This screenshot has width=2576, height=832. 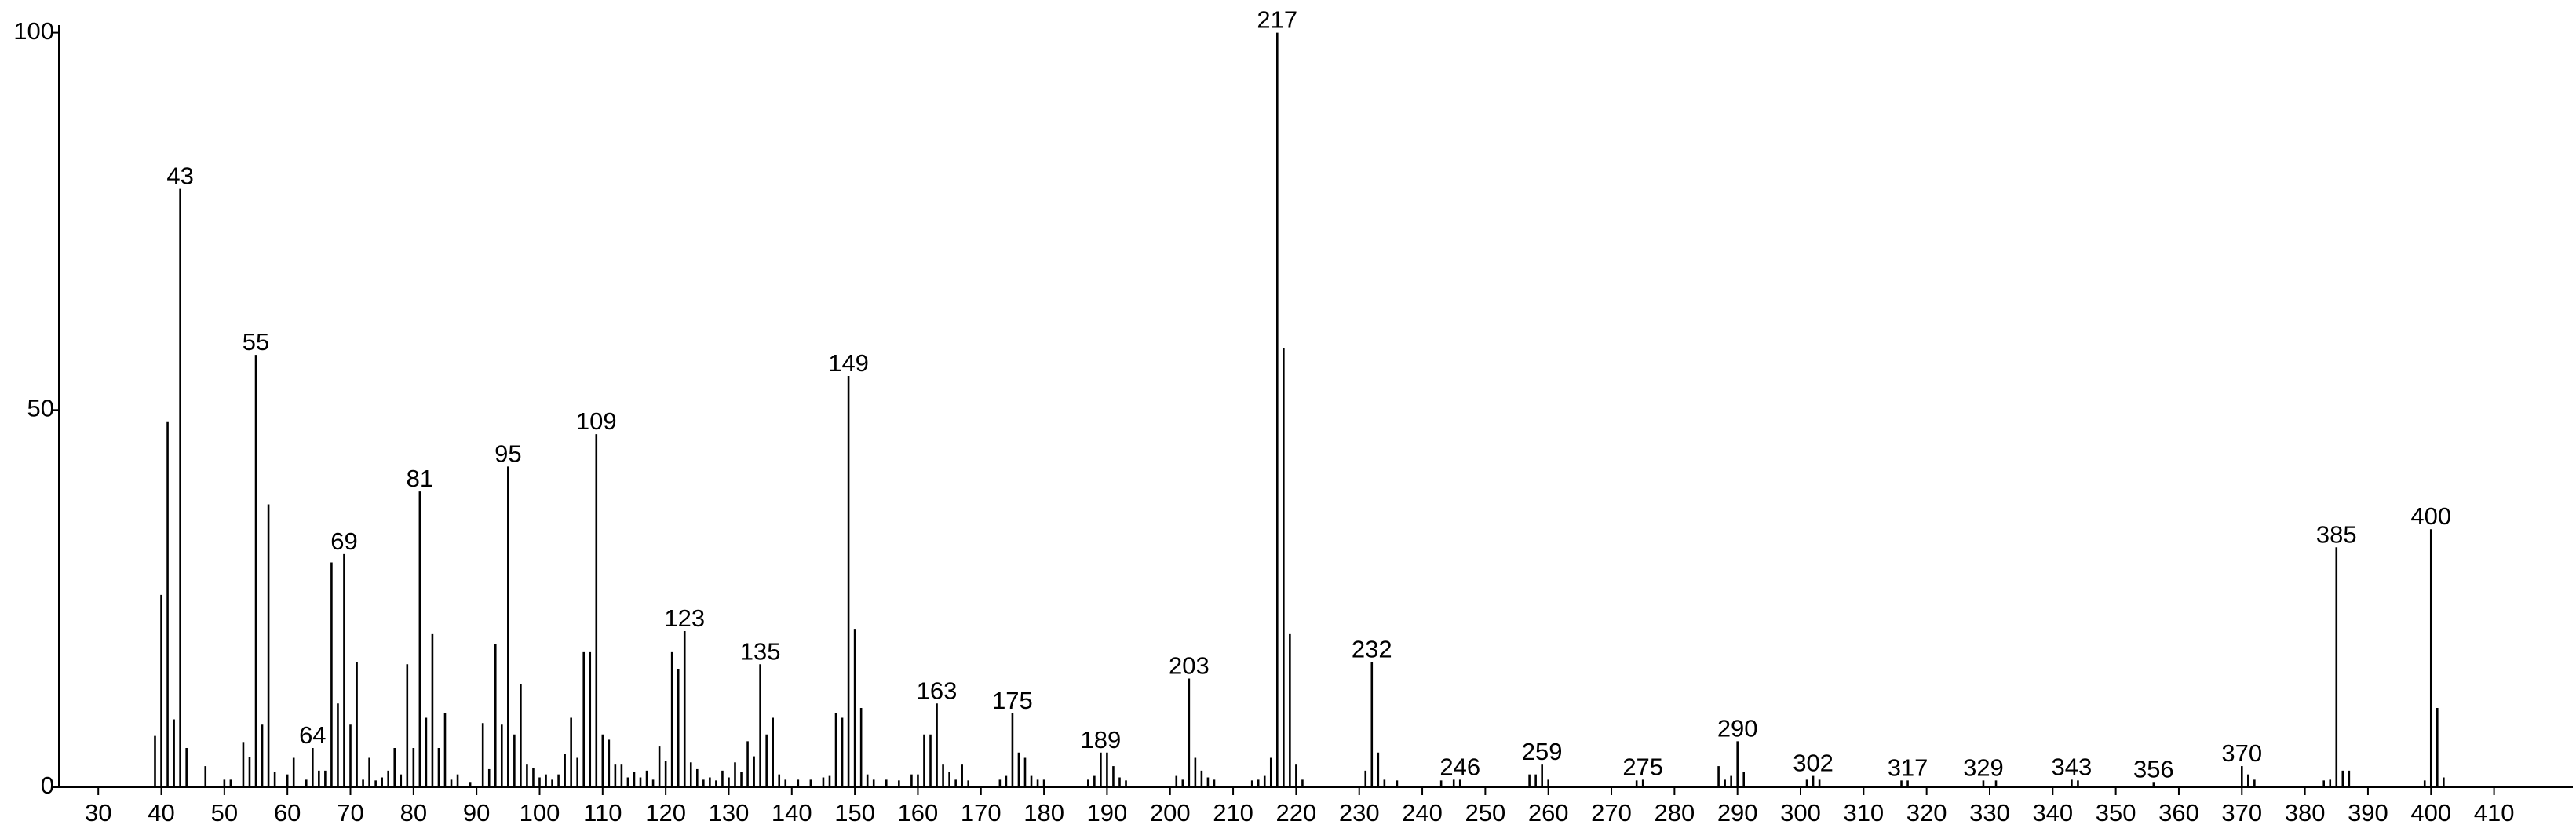 I want to click on peak-label: 385, so click(x=2336, y=534).